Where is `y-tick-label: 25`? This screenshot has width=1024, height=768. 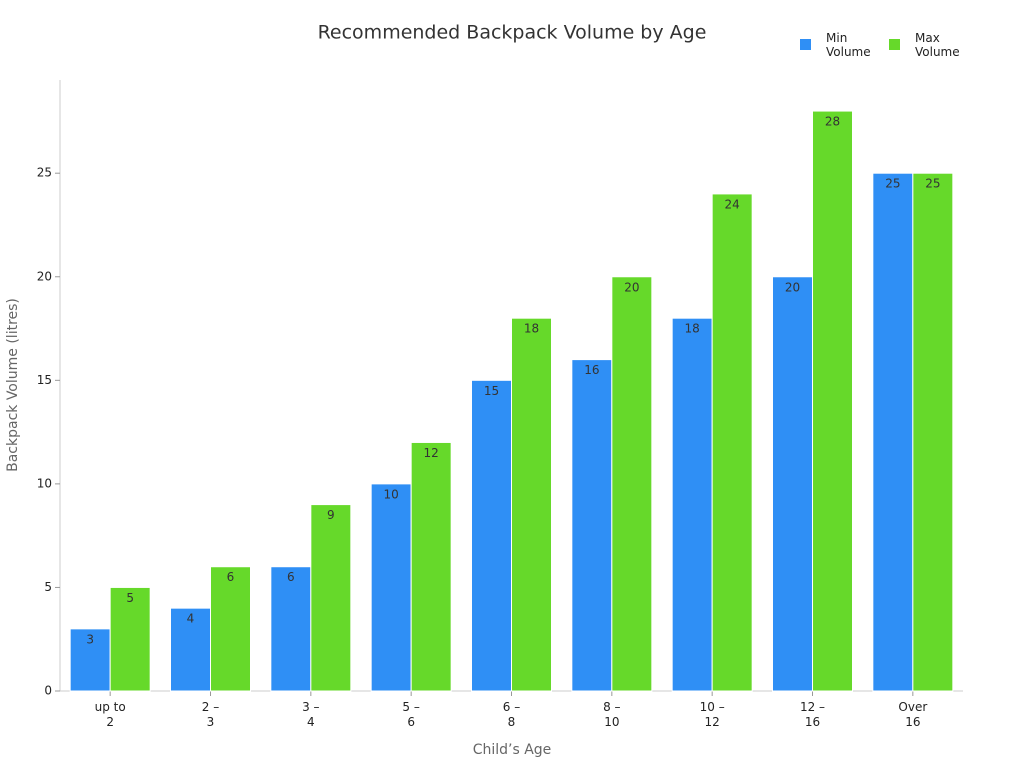 y-tick-label: 25 is located at coordinates (44, 173).